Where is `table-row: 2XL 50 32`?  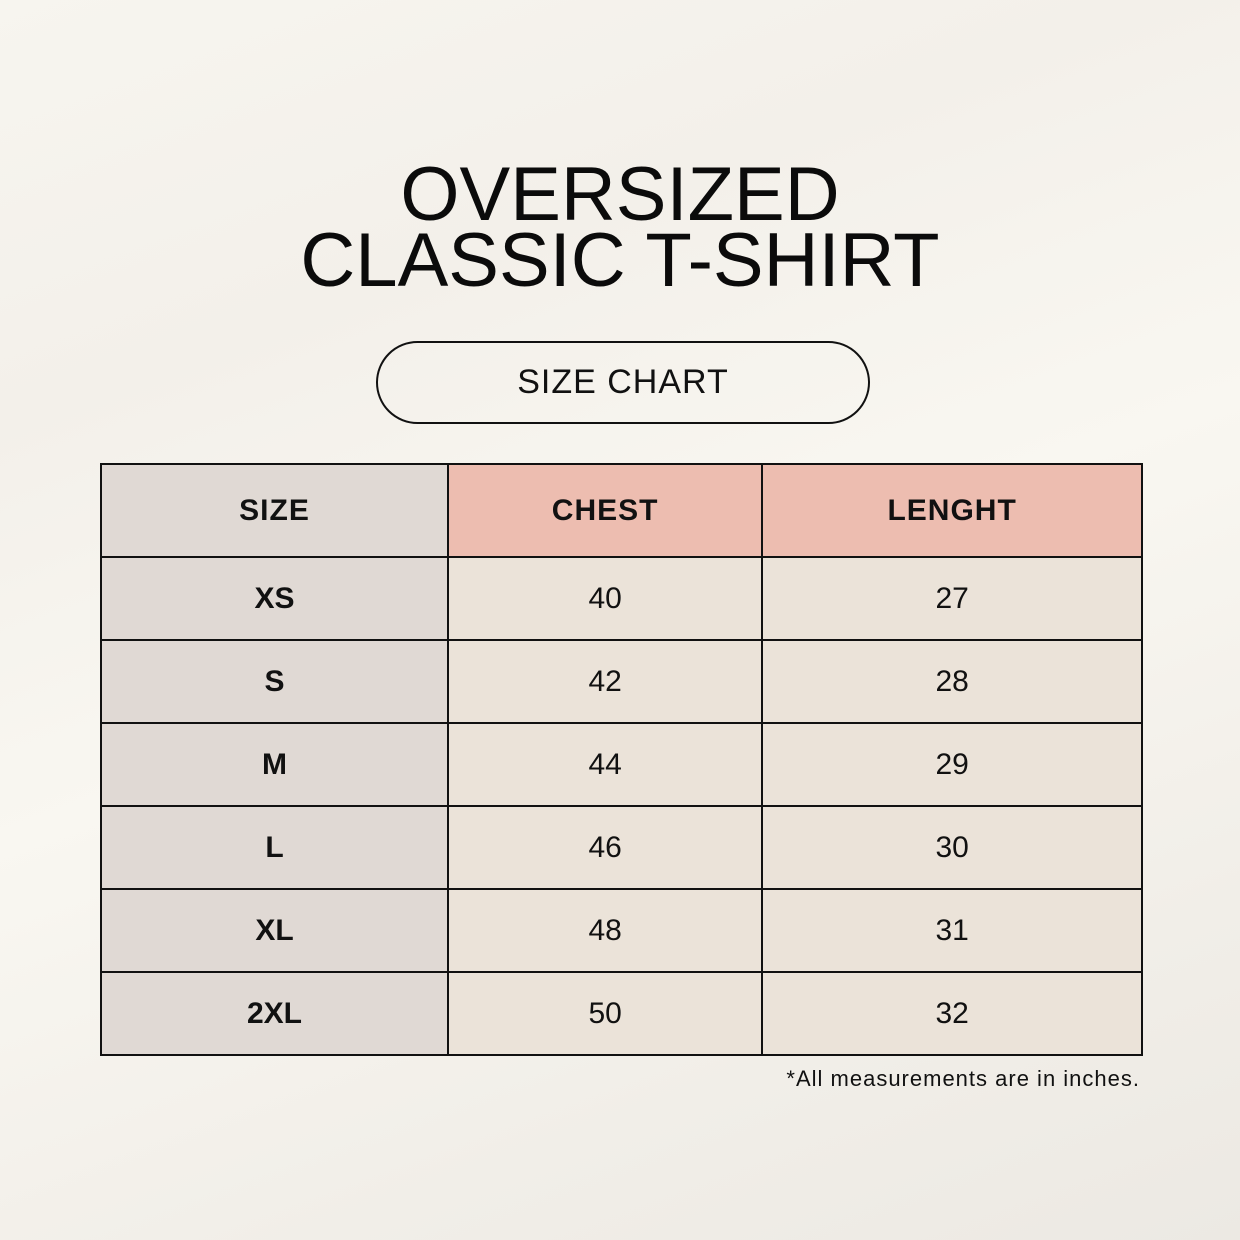 table-row: 2XL 50 32 is located at coordinates (621, 1013).